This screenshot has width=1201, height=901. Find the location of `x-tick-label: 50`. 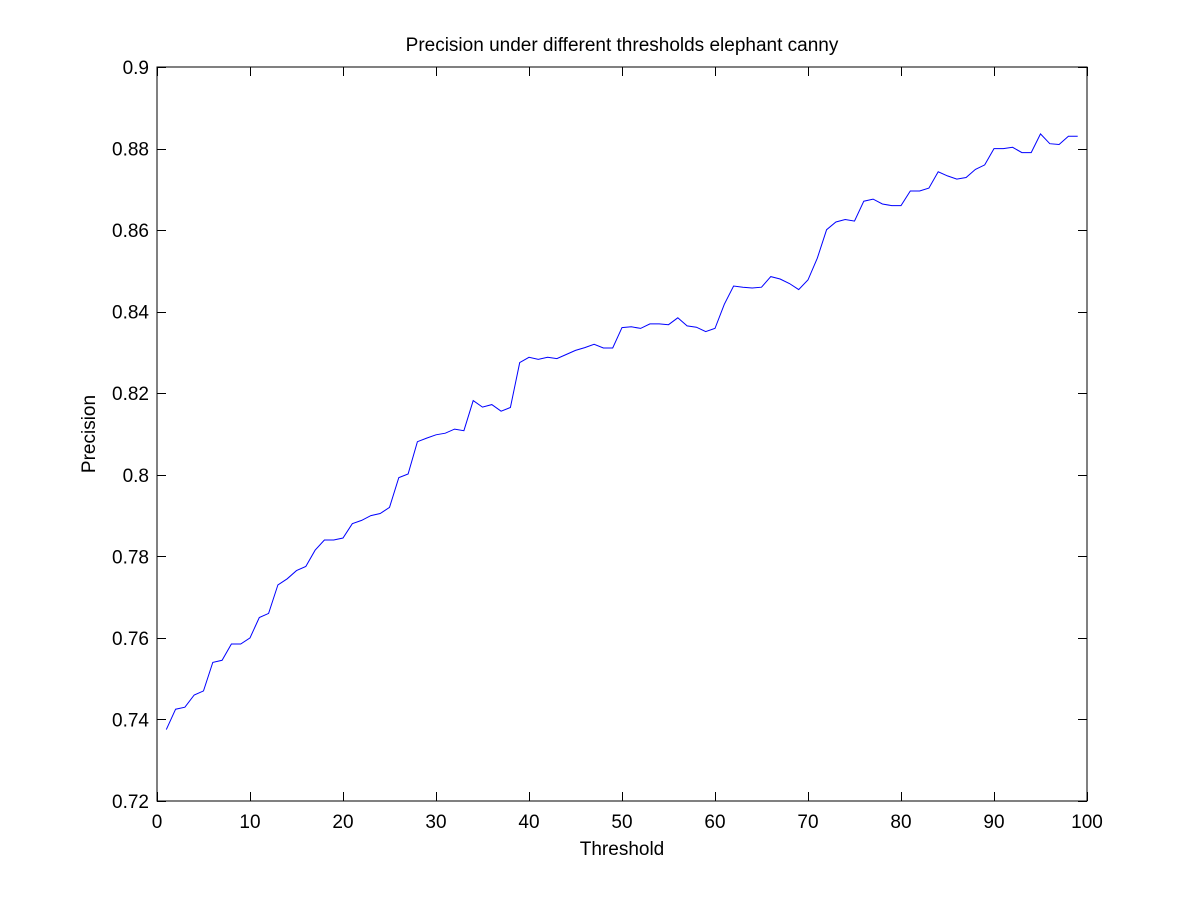

x-tick-label: 50 is located at coordinates (621, 822).